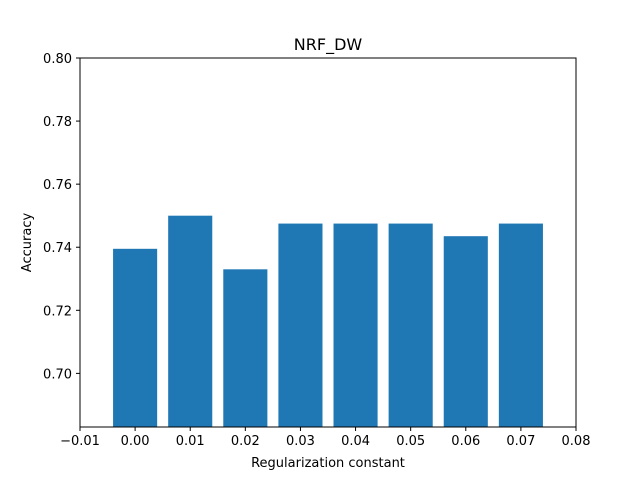  Describe the element at coordinates (80, 441) in the screenshot. I see `x-tick-label: −0.01` at that location.